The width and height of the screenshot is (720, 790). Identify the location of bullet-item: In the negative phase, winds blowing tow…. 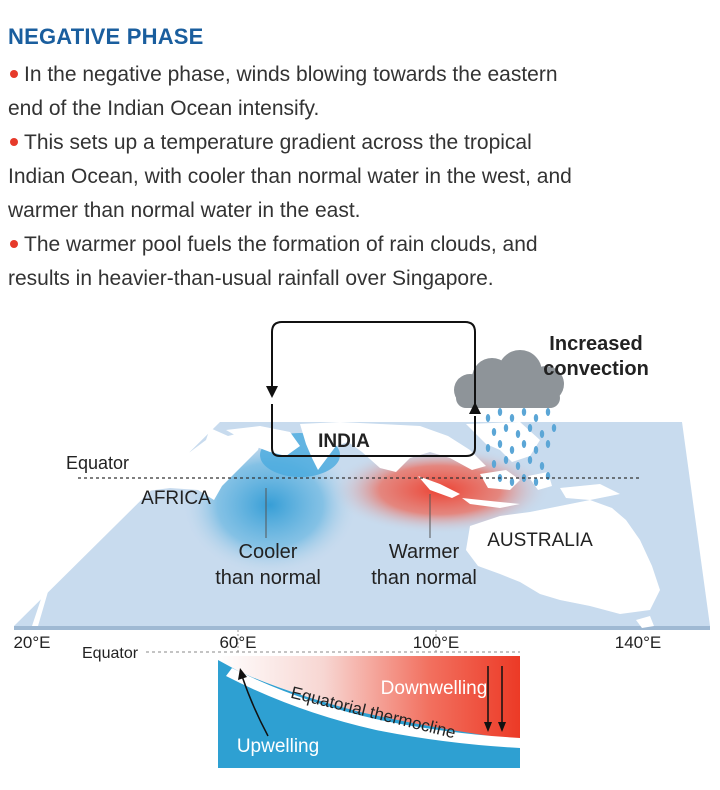
(358, 92).